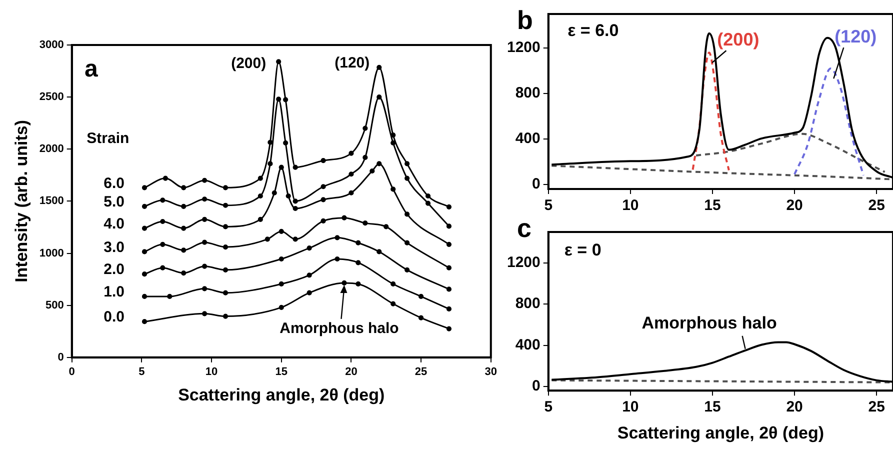 The height and width of the screenshot is (450, 893). What do you see at coordinates (51, 97) in the screenshot?
I see `y-tick-label: 2500` at bounding box center [51, 97].